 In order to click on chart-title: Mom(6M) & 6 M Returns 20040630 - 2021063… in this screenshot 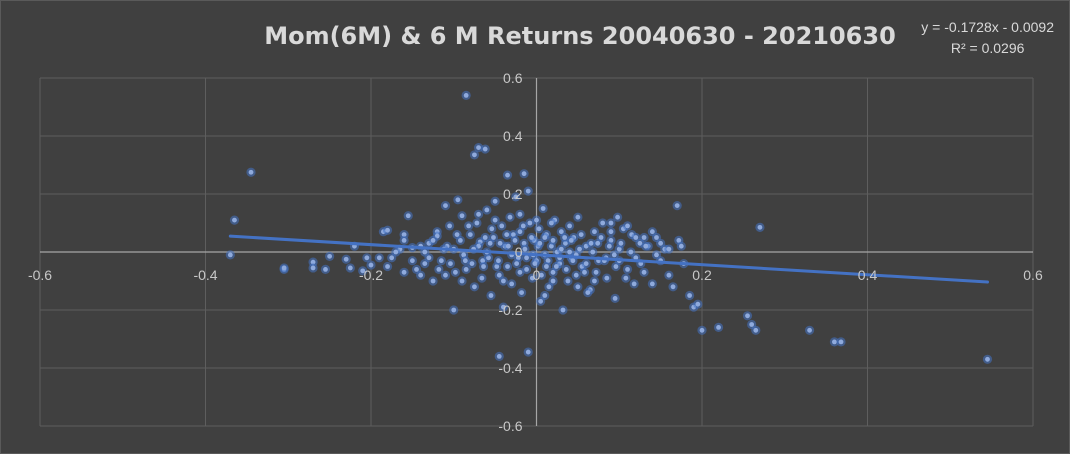, I will do `click(580, 36)`.